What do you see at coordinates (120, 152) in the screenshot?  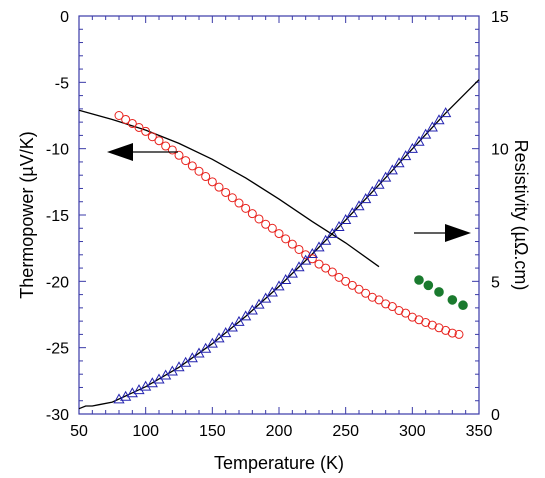 I see `left-arrow-head` at bounding box center [120, 152].